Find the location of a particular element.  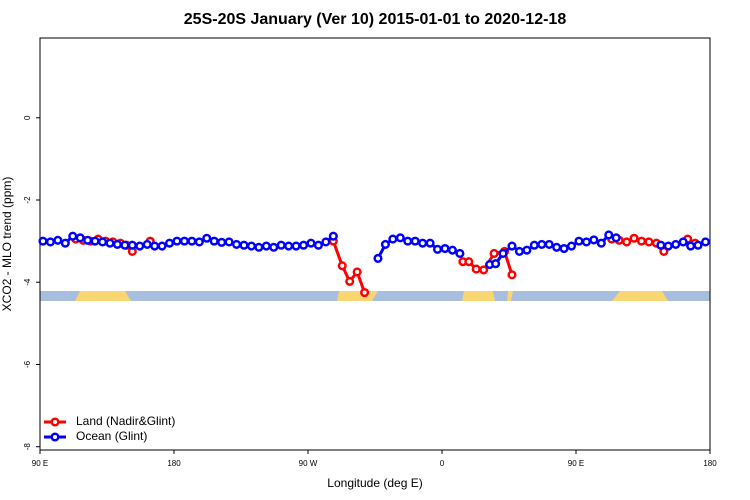

x-tick-label: 0 is located at coordinates (442, 463).